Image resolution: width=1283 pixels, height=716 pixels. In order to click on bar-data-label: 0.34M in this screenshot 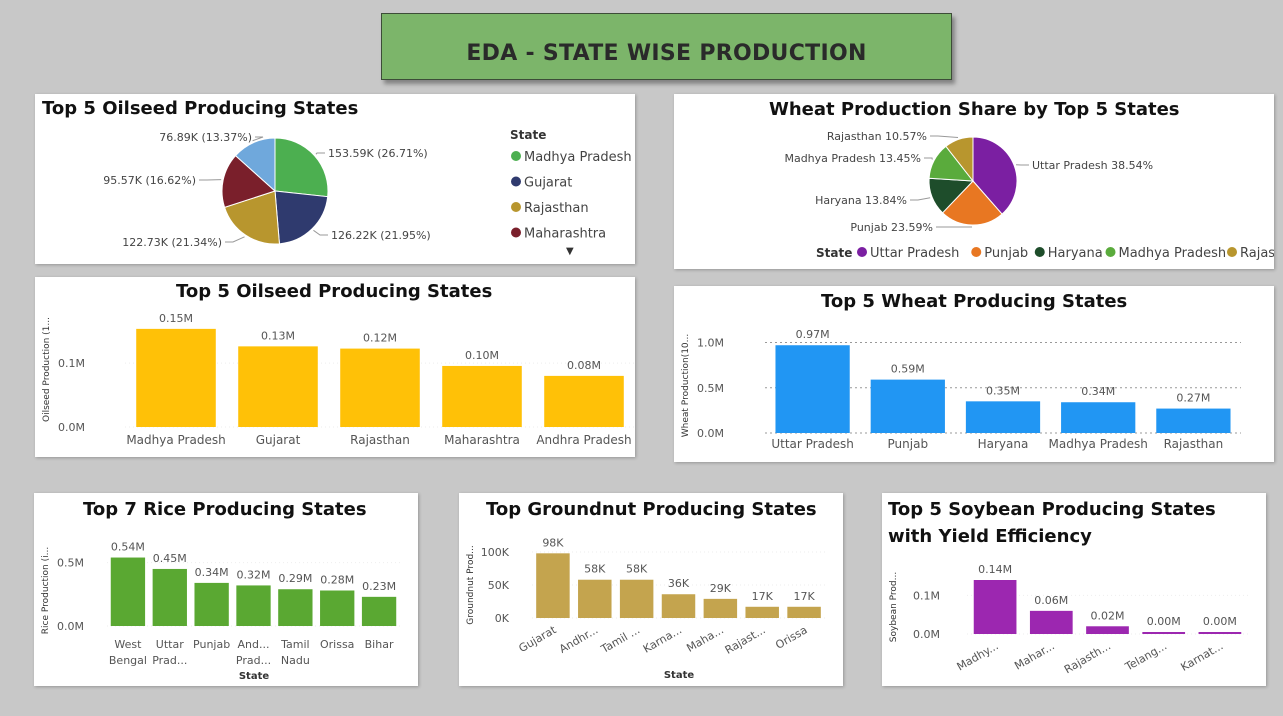, I will do `click(212, 572)`.